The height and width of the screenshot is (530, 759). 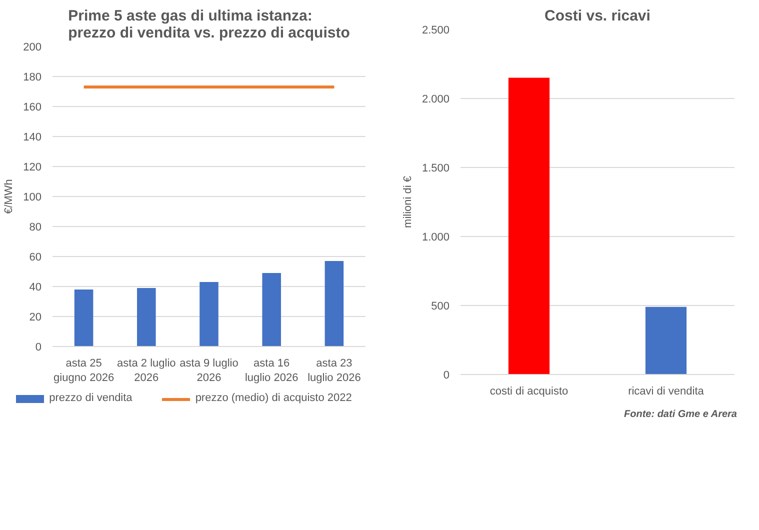 What do you see at coordinates (32, 138) in the screenshot?
I see `y-tick-label: 140` at bounding box center [32, 138].